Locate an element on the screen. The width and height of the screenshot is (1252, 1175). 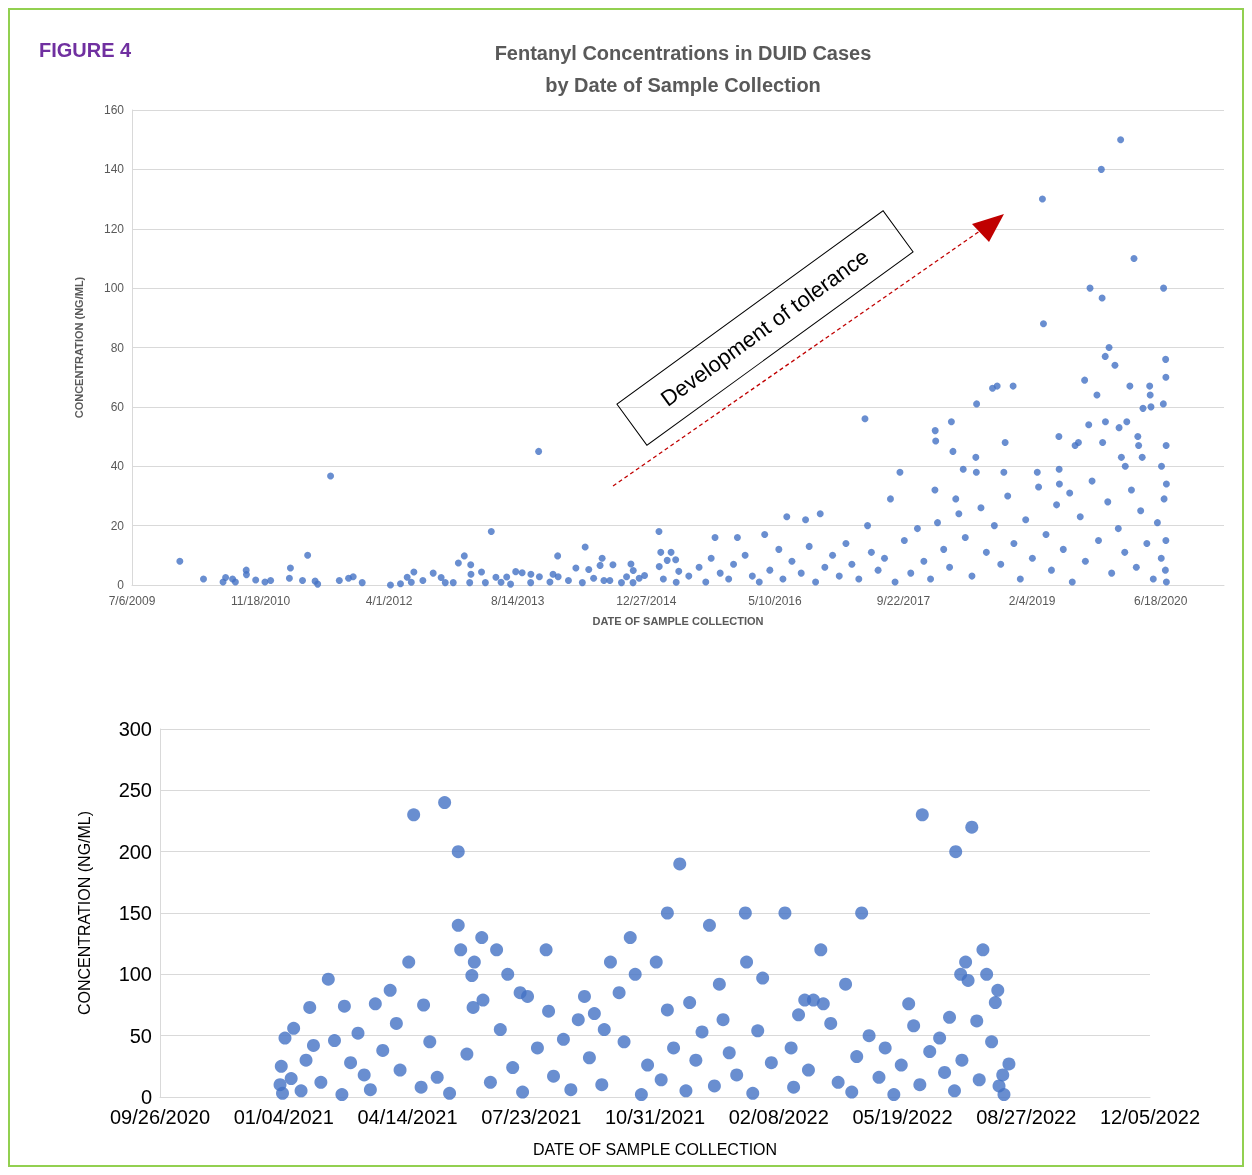
x-tick-label: 7/6/2009 is located at coordinates (132, 601).